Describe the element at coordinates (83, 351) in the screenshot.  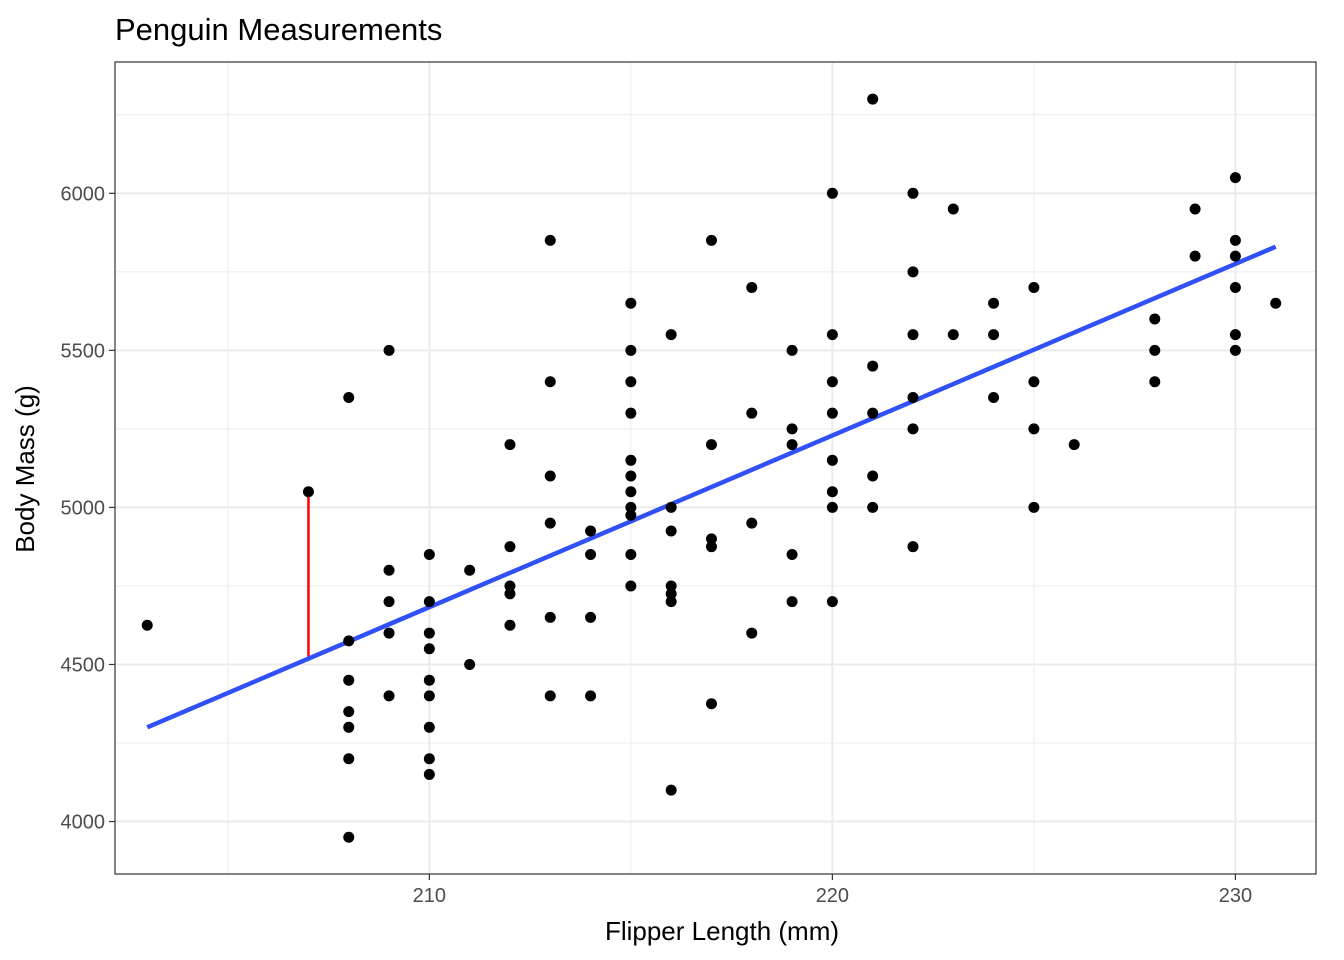
I see `y-tick-label: 5500` at that location.